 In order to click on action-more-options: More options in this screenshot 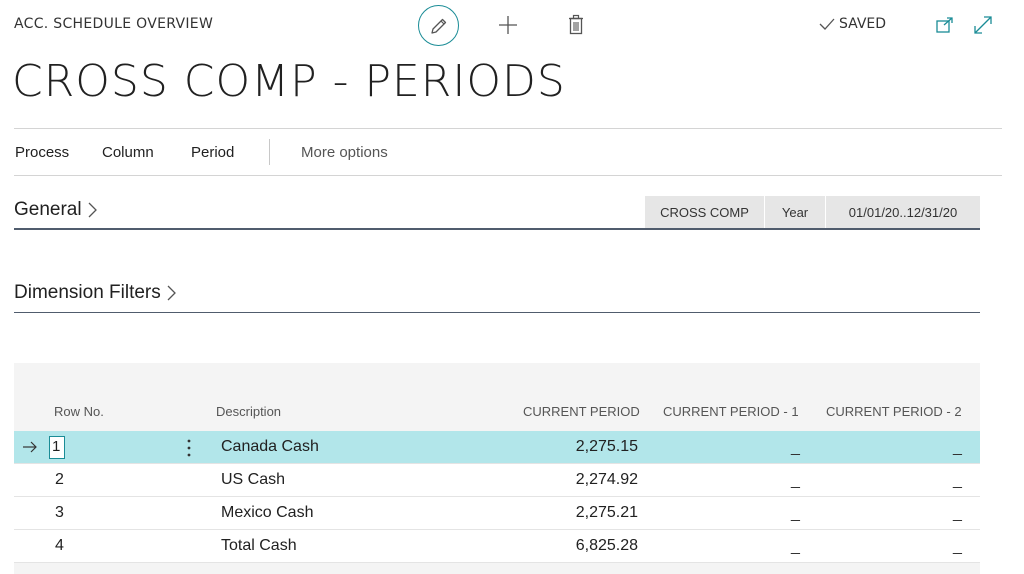, I will do `click(344, 152)`.